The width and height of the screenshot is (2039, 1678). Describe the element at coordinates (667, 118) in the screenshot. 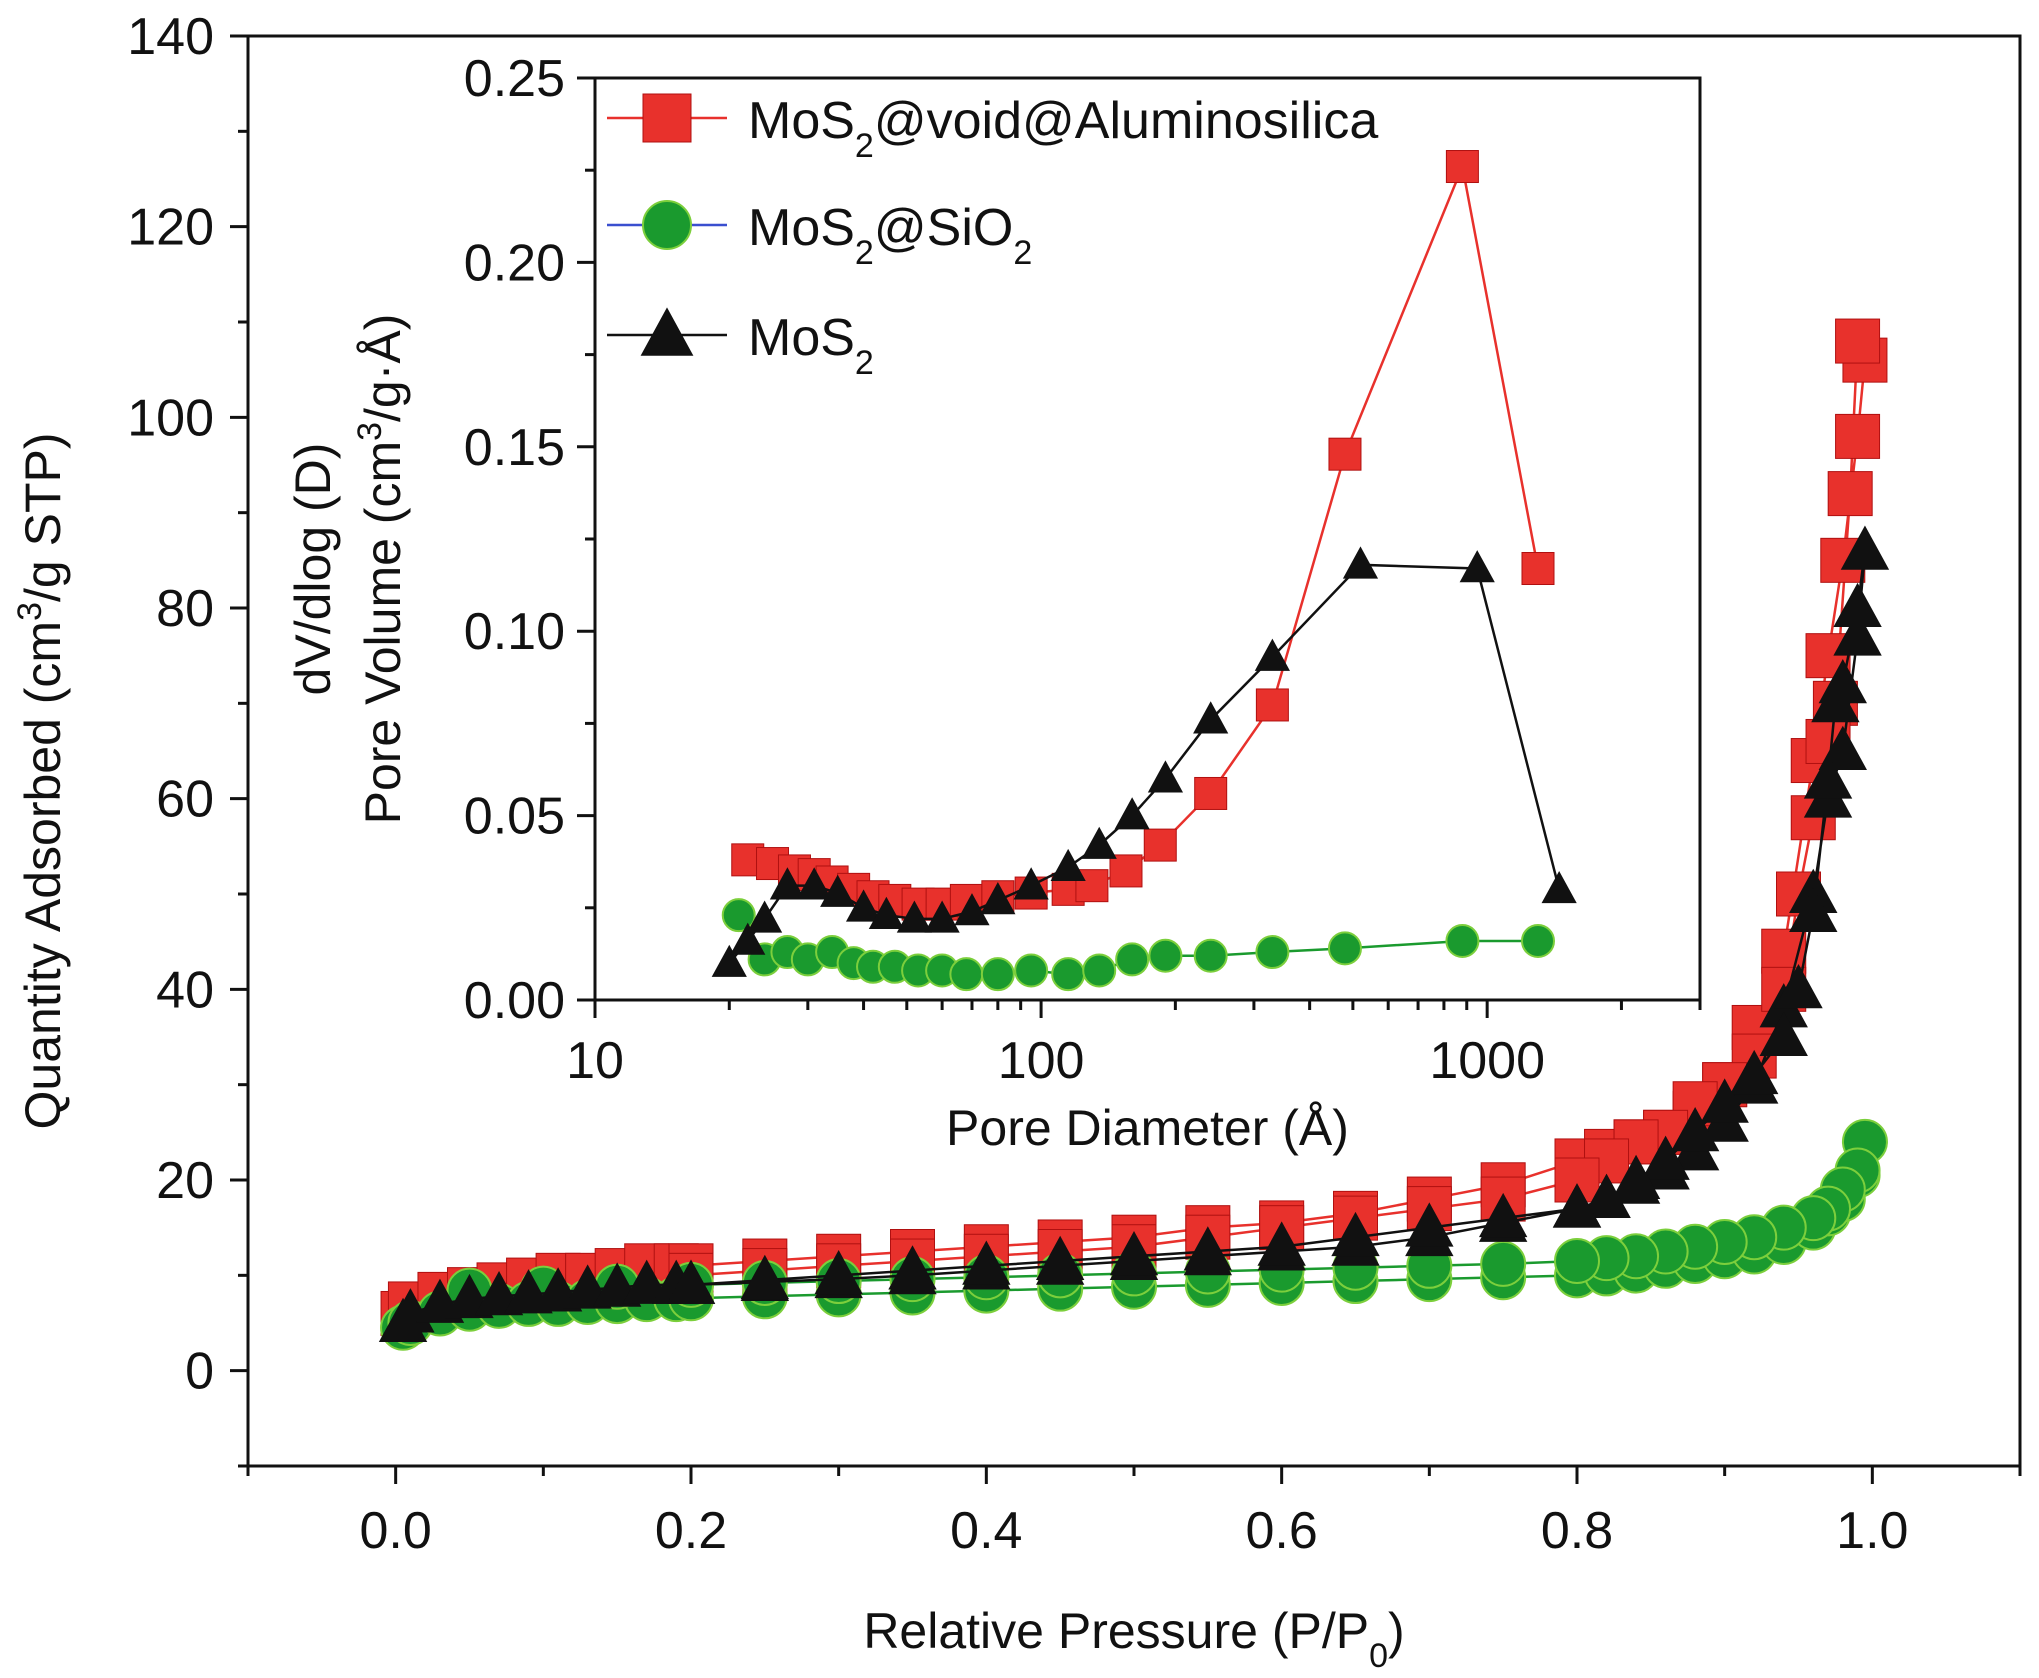

I see `legend-marker-mos2-void-aluminosilica` at that location.